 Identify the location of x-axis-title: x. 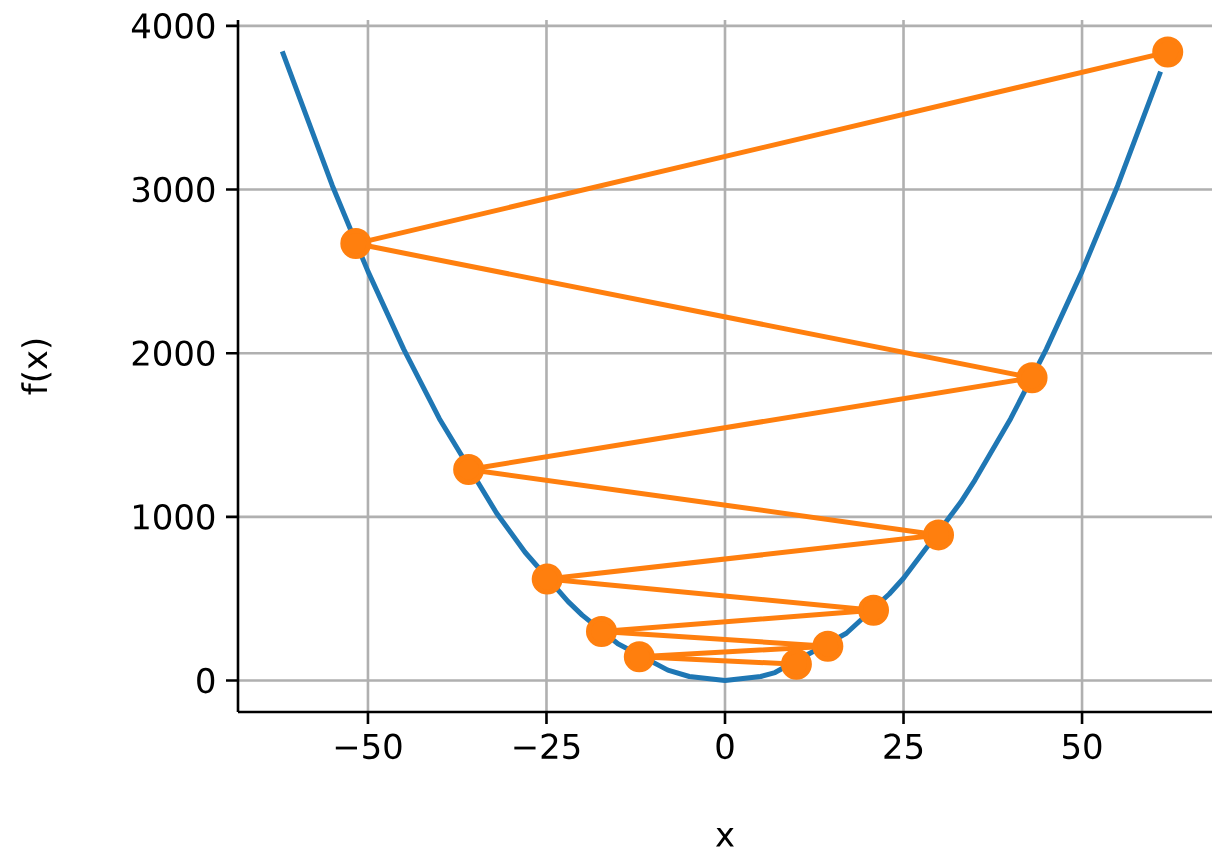
(724, 837).